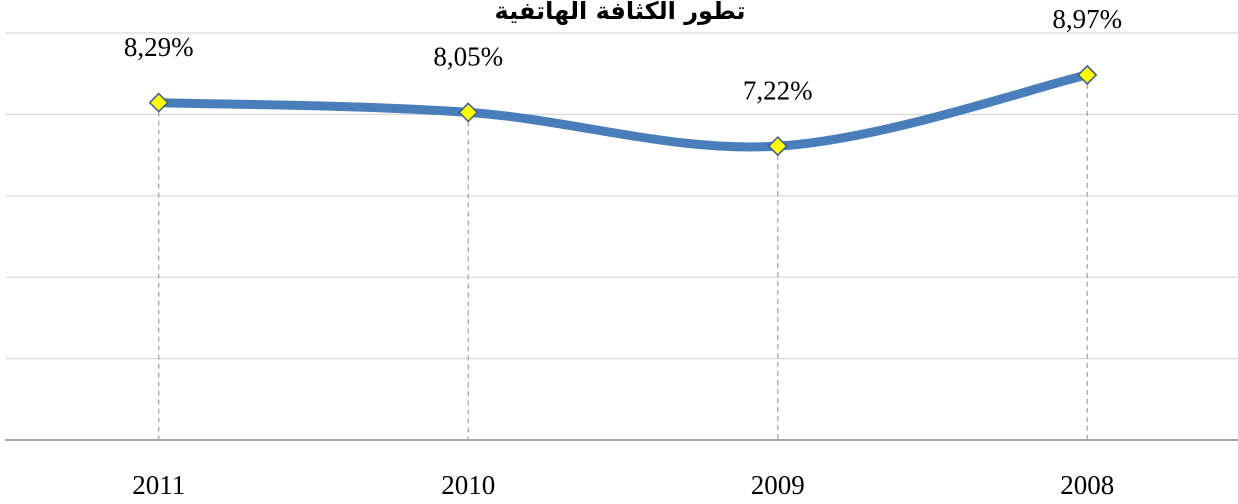 This screenshot has width=1238, height=504. Describe the element at coordinates (1087, 485) in the screenshot. I see `x-tick-label: 2008` at that location.